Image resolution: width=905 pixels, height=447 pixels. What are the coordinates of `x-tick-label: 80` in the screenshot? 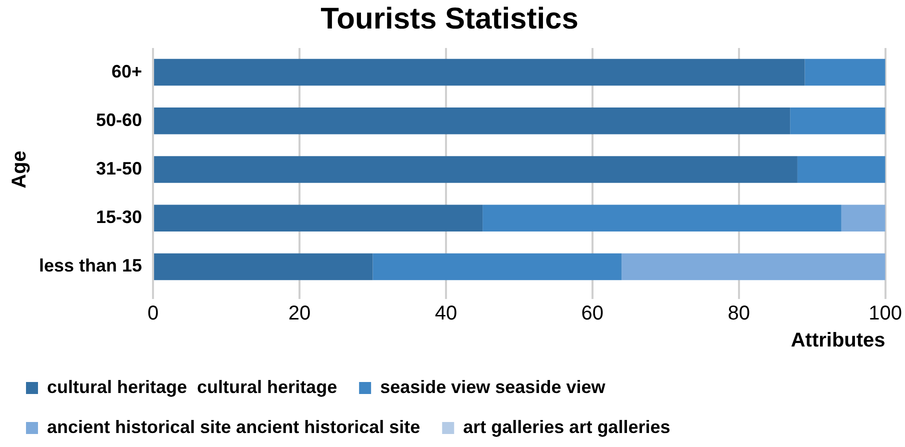 It's located at (739, 313).